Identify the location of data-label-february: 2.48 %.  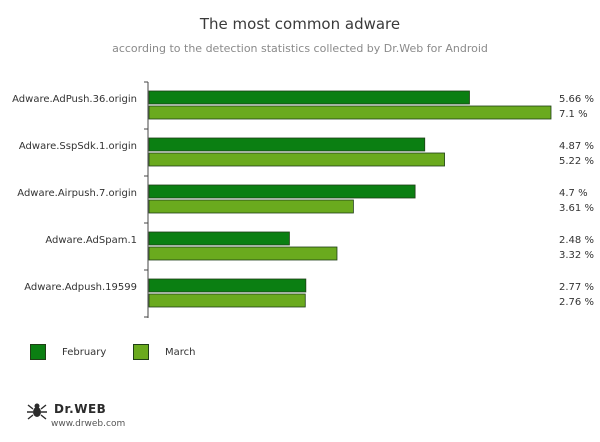
(576, 240).